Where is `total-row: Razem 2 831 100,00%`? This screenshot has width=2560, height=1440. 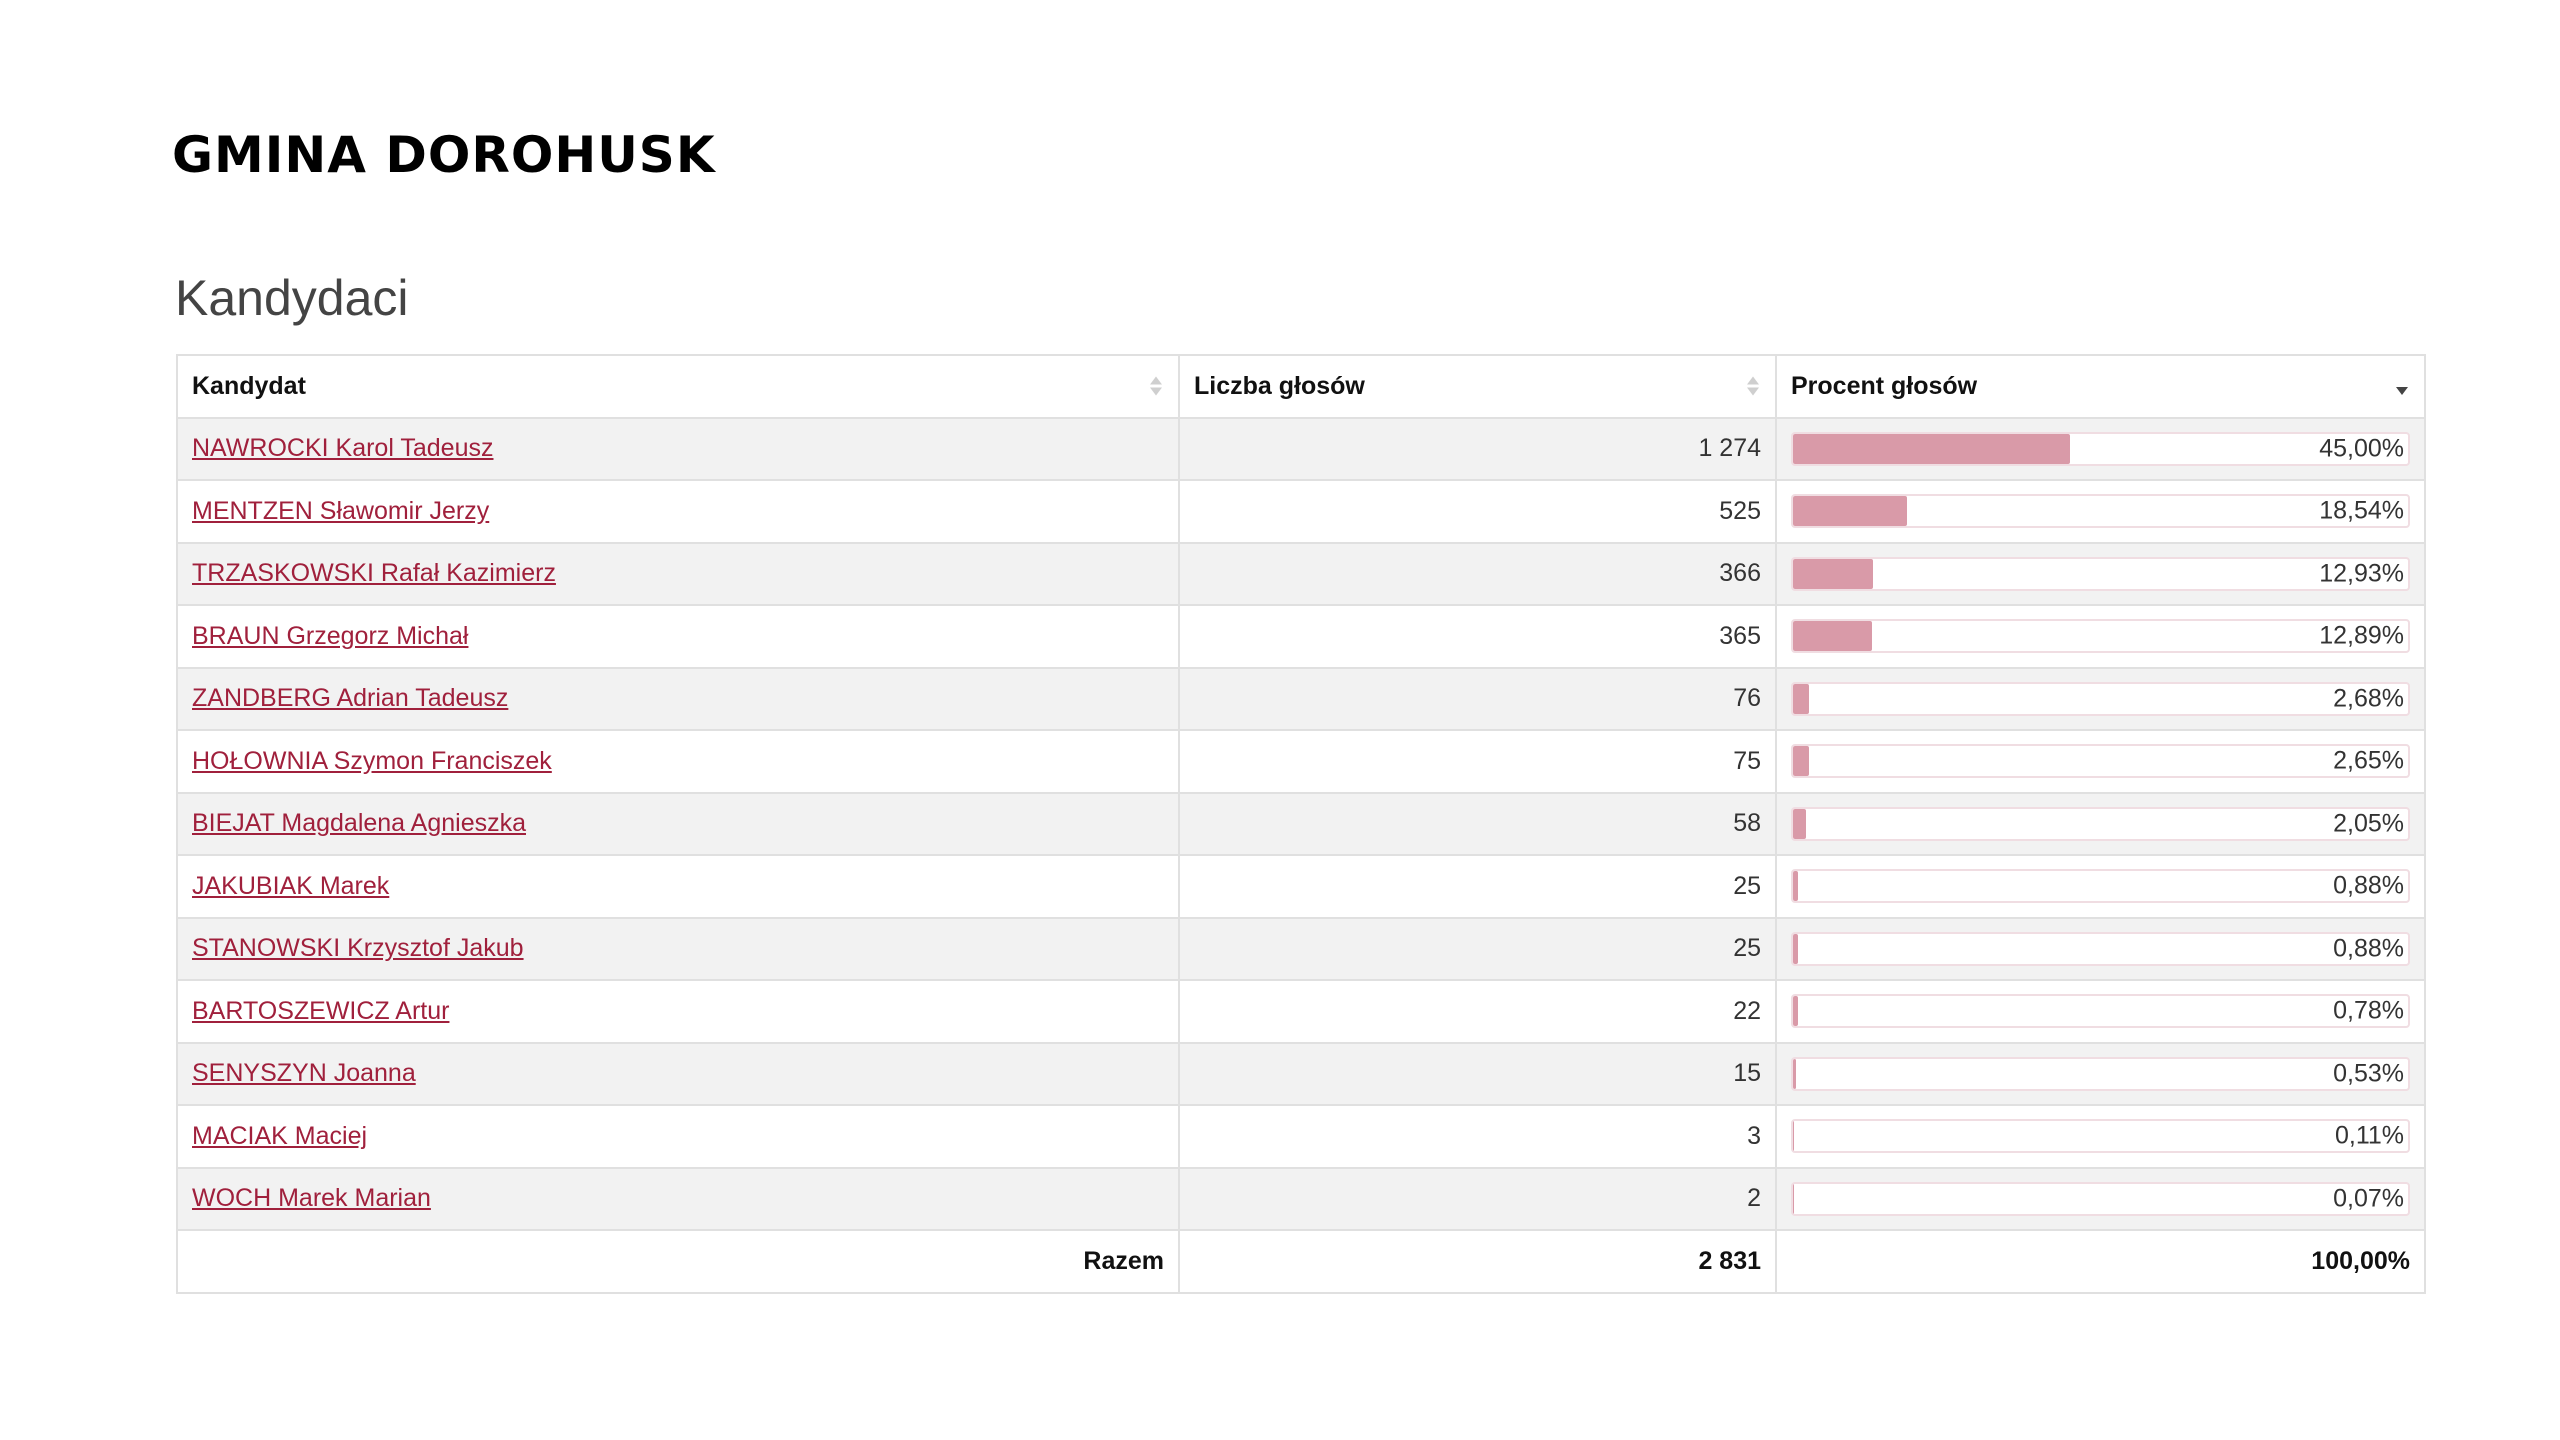 total-row: Razem 2 831 100,00% is located at coordinates (1301, 1261).